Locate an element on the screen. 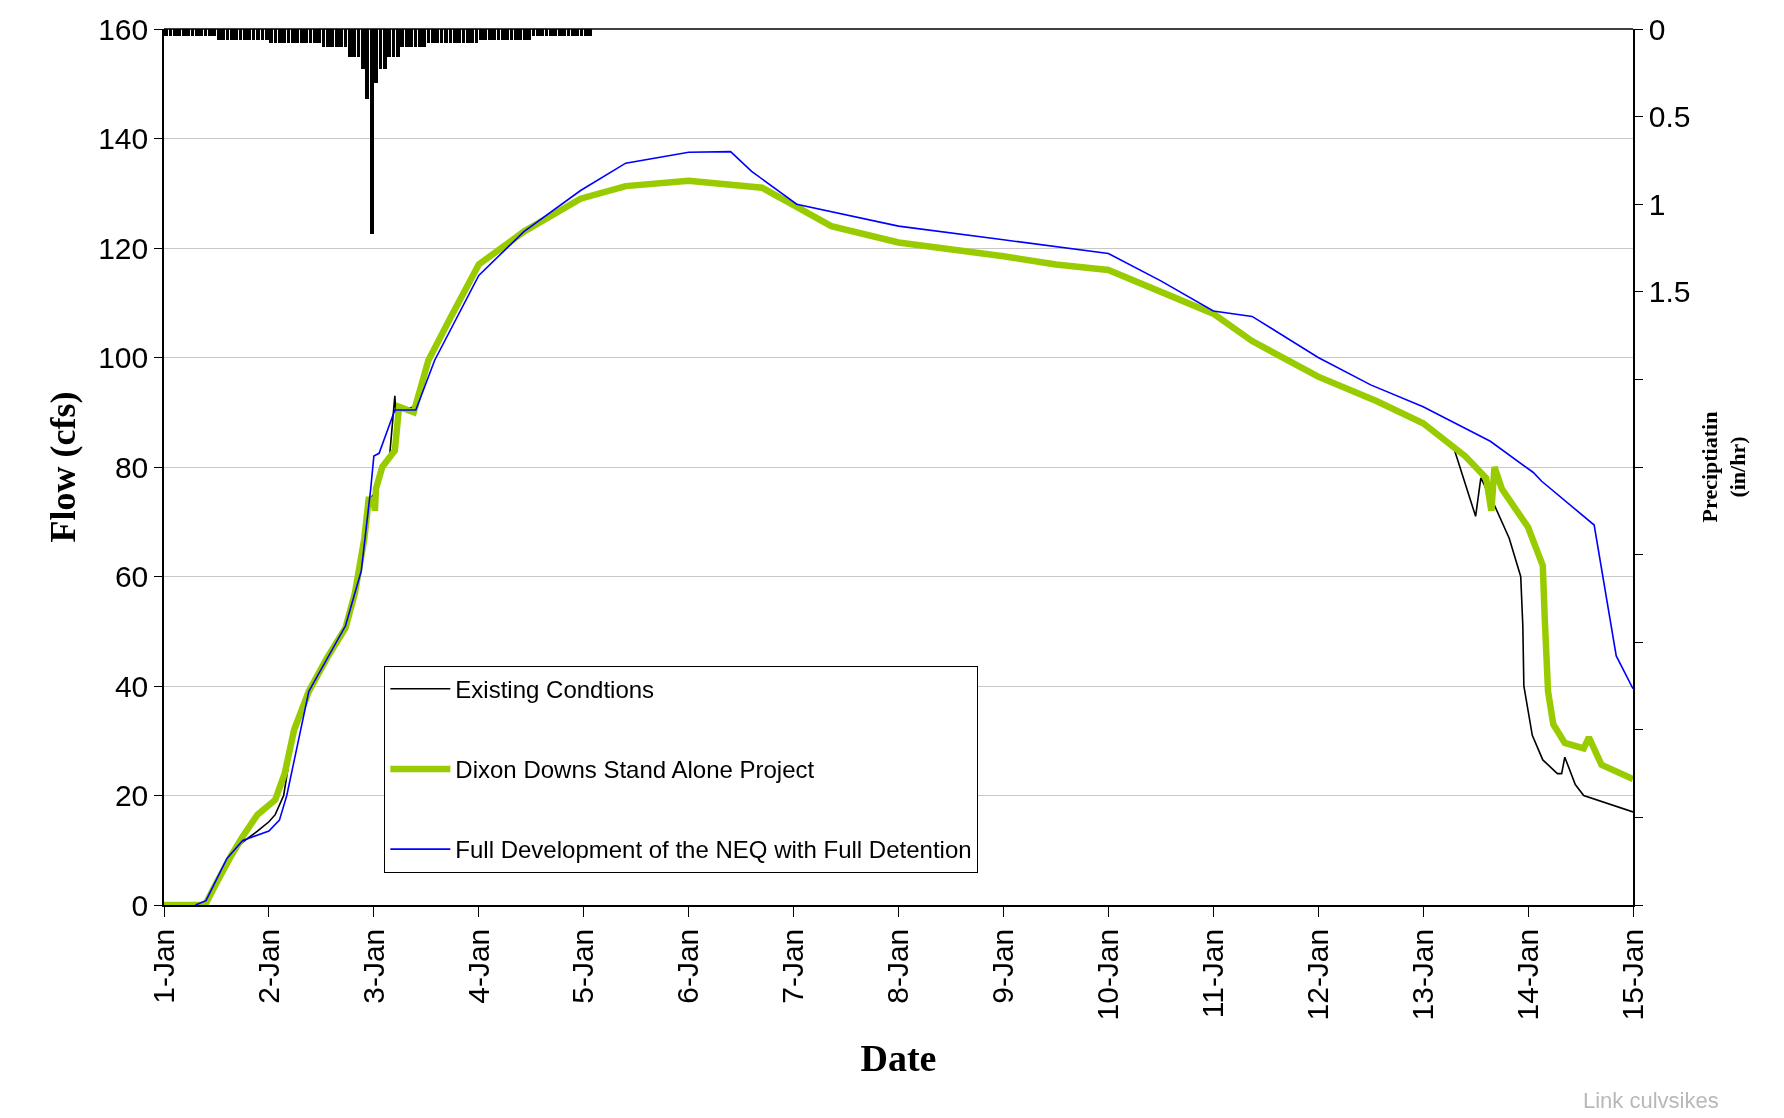 This screenshot has height=1118, width=1784. x-tick-label: 6-Jan is located at coordinates (688, 966).